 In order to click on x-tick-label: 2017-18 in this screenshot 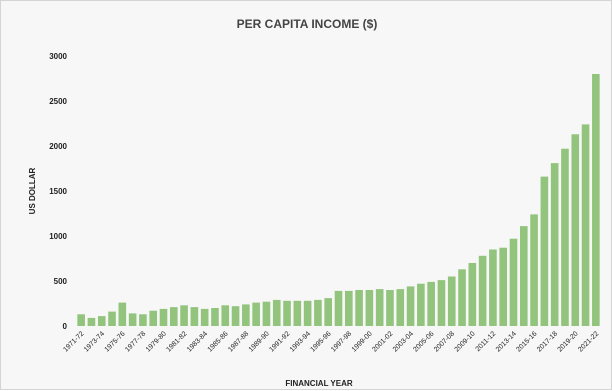, I will do `click(547, 341)`.